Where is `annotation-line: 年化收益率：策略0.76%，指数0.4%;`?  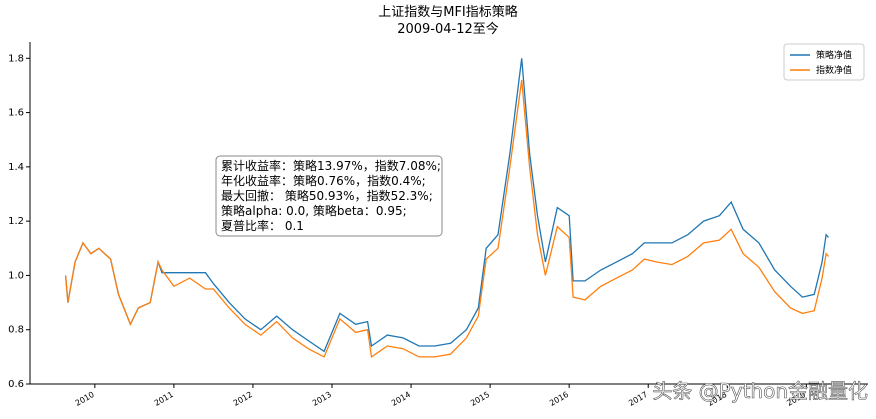 annotation-line: 年化收益率：策略0.76%，指数0.4%; is located at coordinates (323, 180).